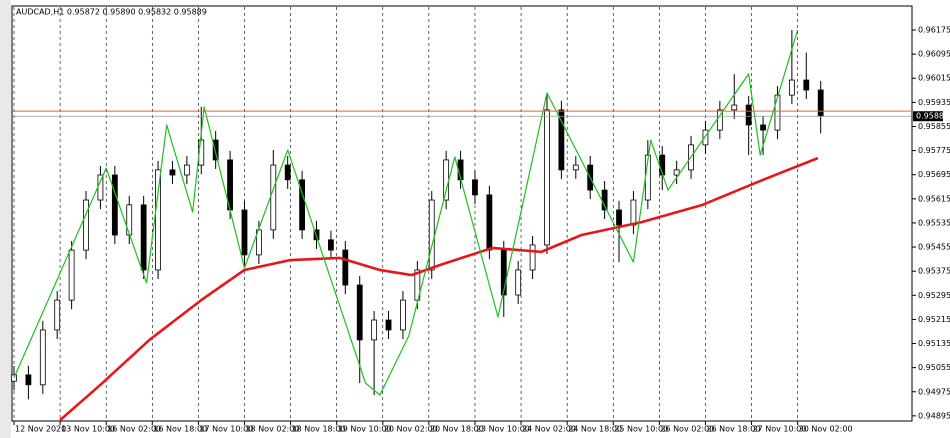  I want to click on price-tag-label: 0.95889, so click(932, 116).